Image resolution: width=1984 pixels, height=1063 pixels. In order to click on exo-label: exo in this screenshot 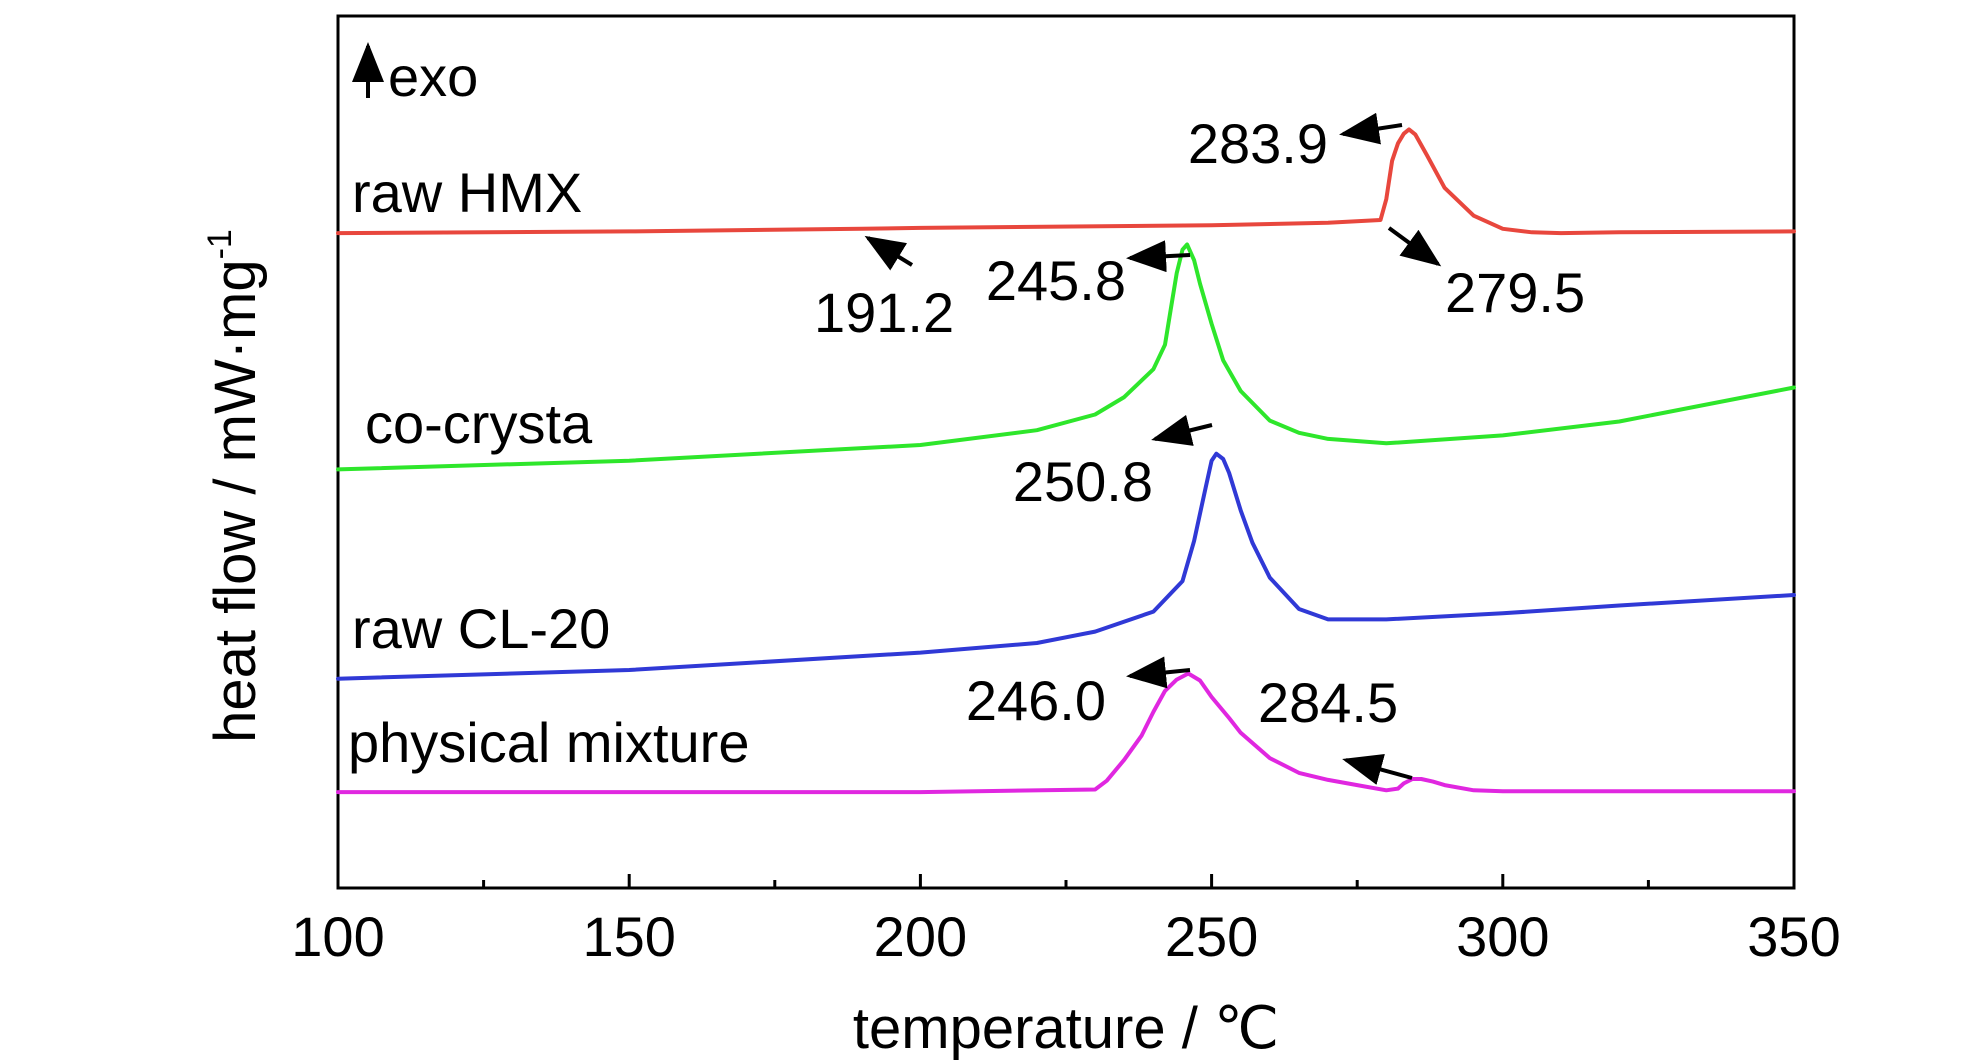, I will do `click(433, 76)`.